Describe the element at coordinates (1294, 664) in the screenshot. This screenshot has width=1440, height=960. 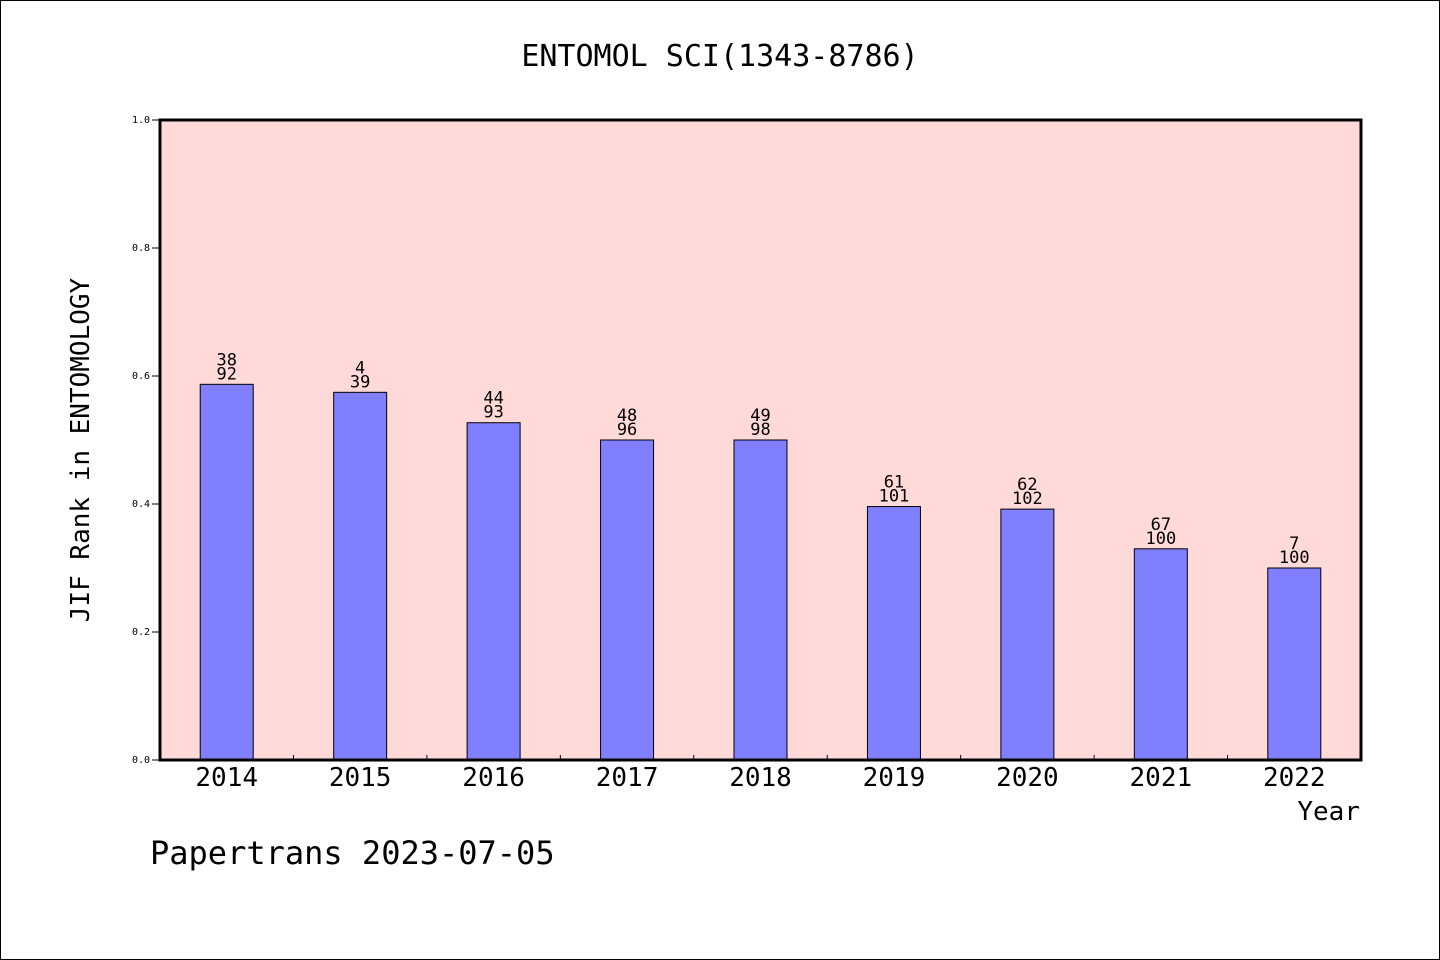
I see `bar-2022` at that location.